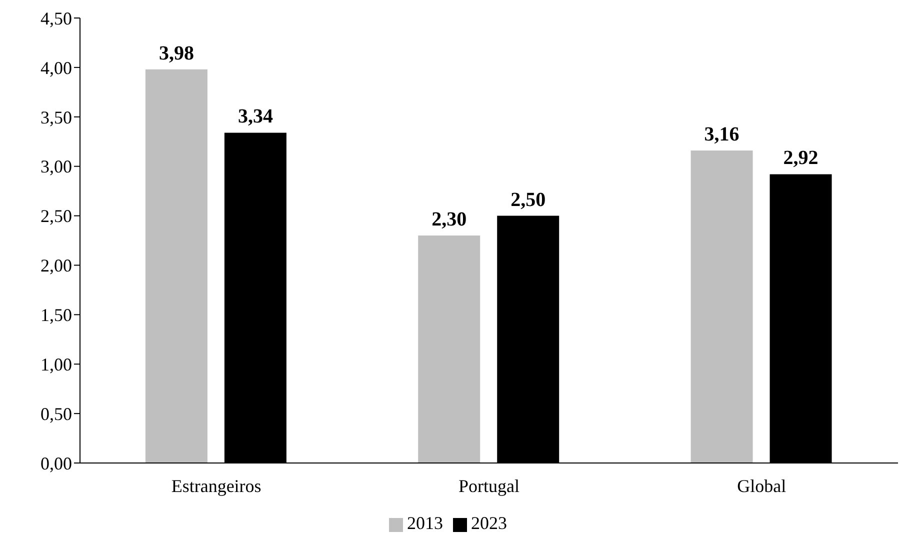 The image size is (916, 542). I want to click on y-tick-label: 0,50, so click(56, 414).